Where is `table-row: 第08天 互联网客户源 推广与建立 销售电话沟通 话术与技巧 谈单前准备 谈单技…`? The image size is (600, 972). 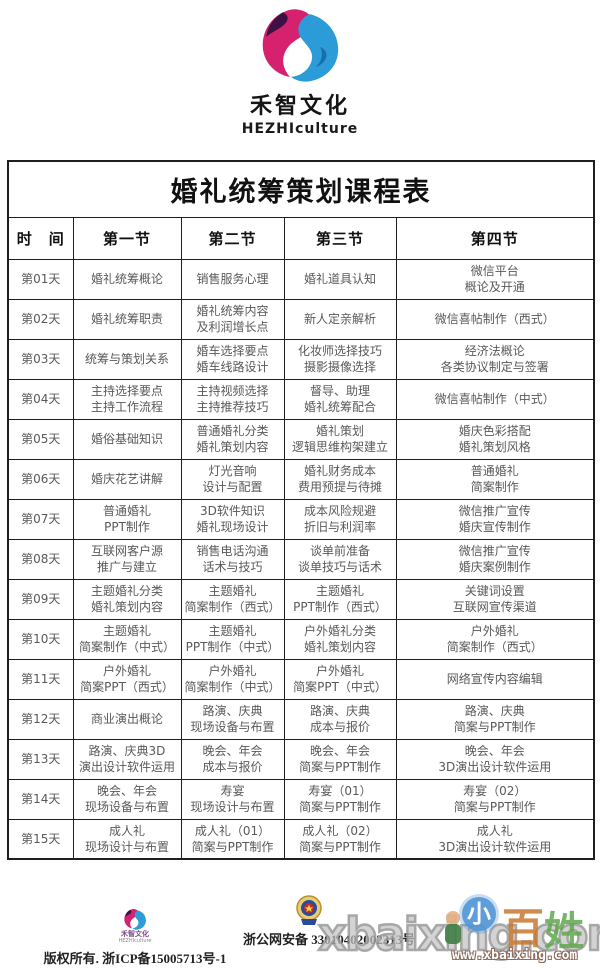 table-row: 第08天 互联网客户源 推广与建立 销售电话沟通 话术与技巧 谈单前准备 谈单技… is located at coordinates (301, 559).